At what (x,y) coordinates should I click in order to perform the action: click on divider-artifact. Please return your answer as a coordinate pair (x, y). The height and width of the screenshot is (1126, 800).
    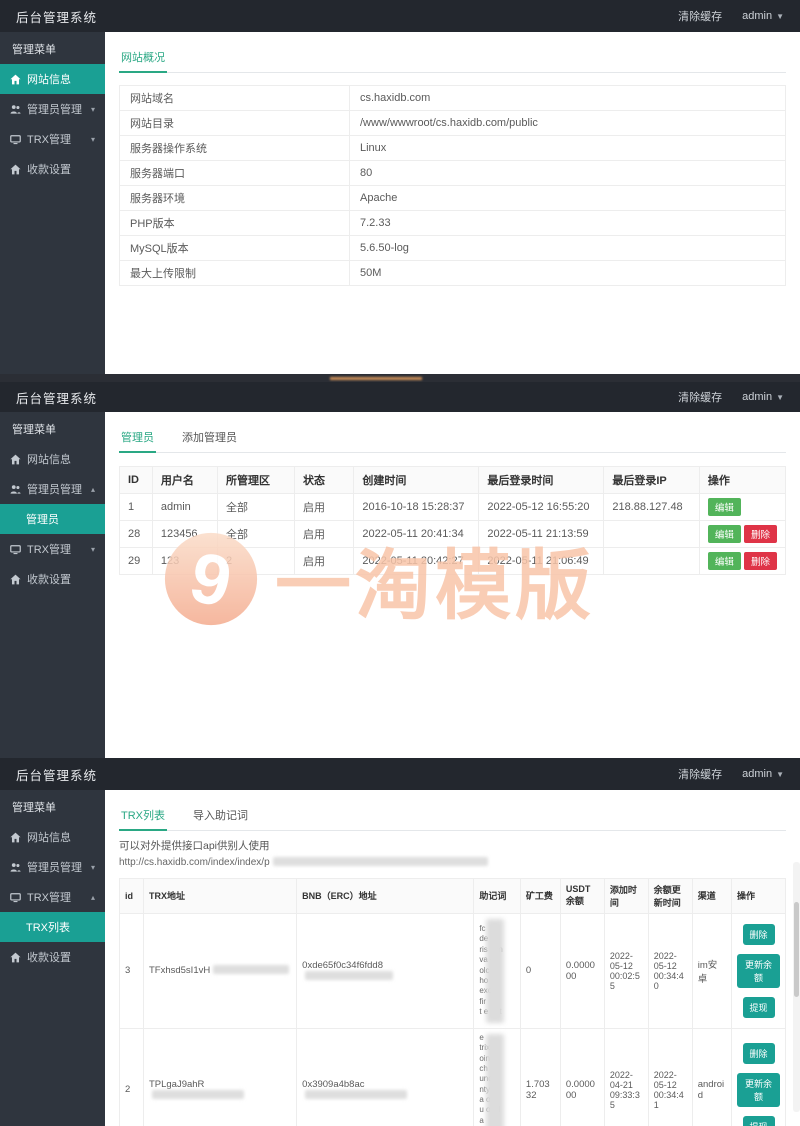
    Looking at the image, I should click on (376, 378).